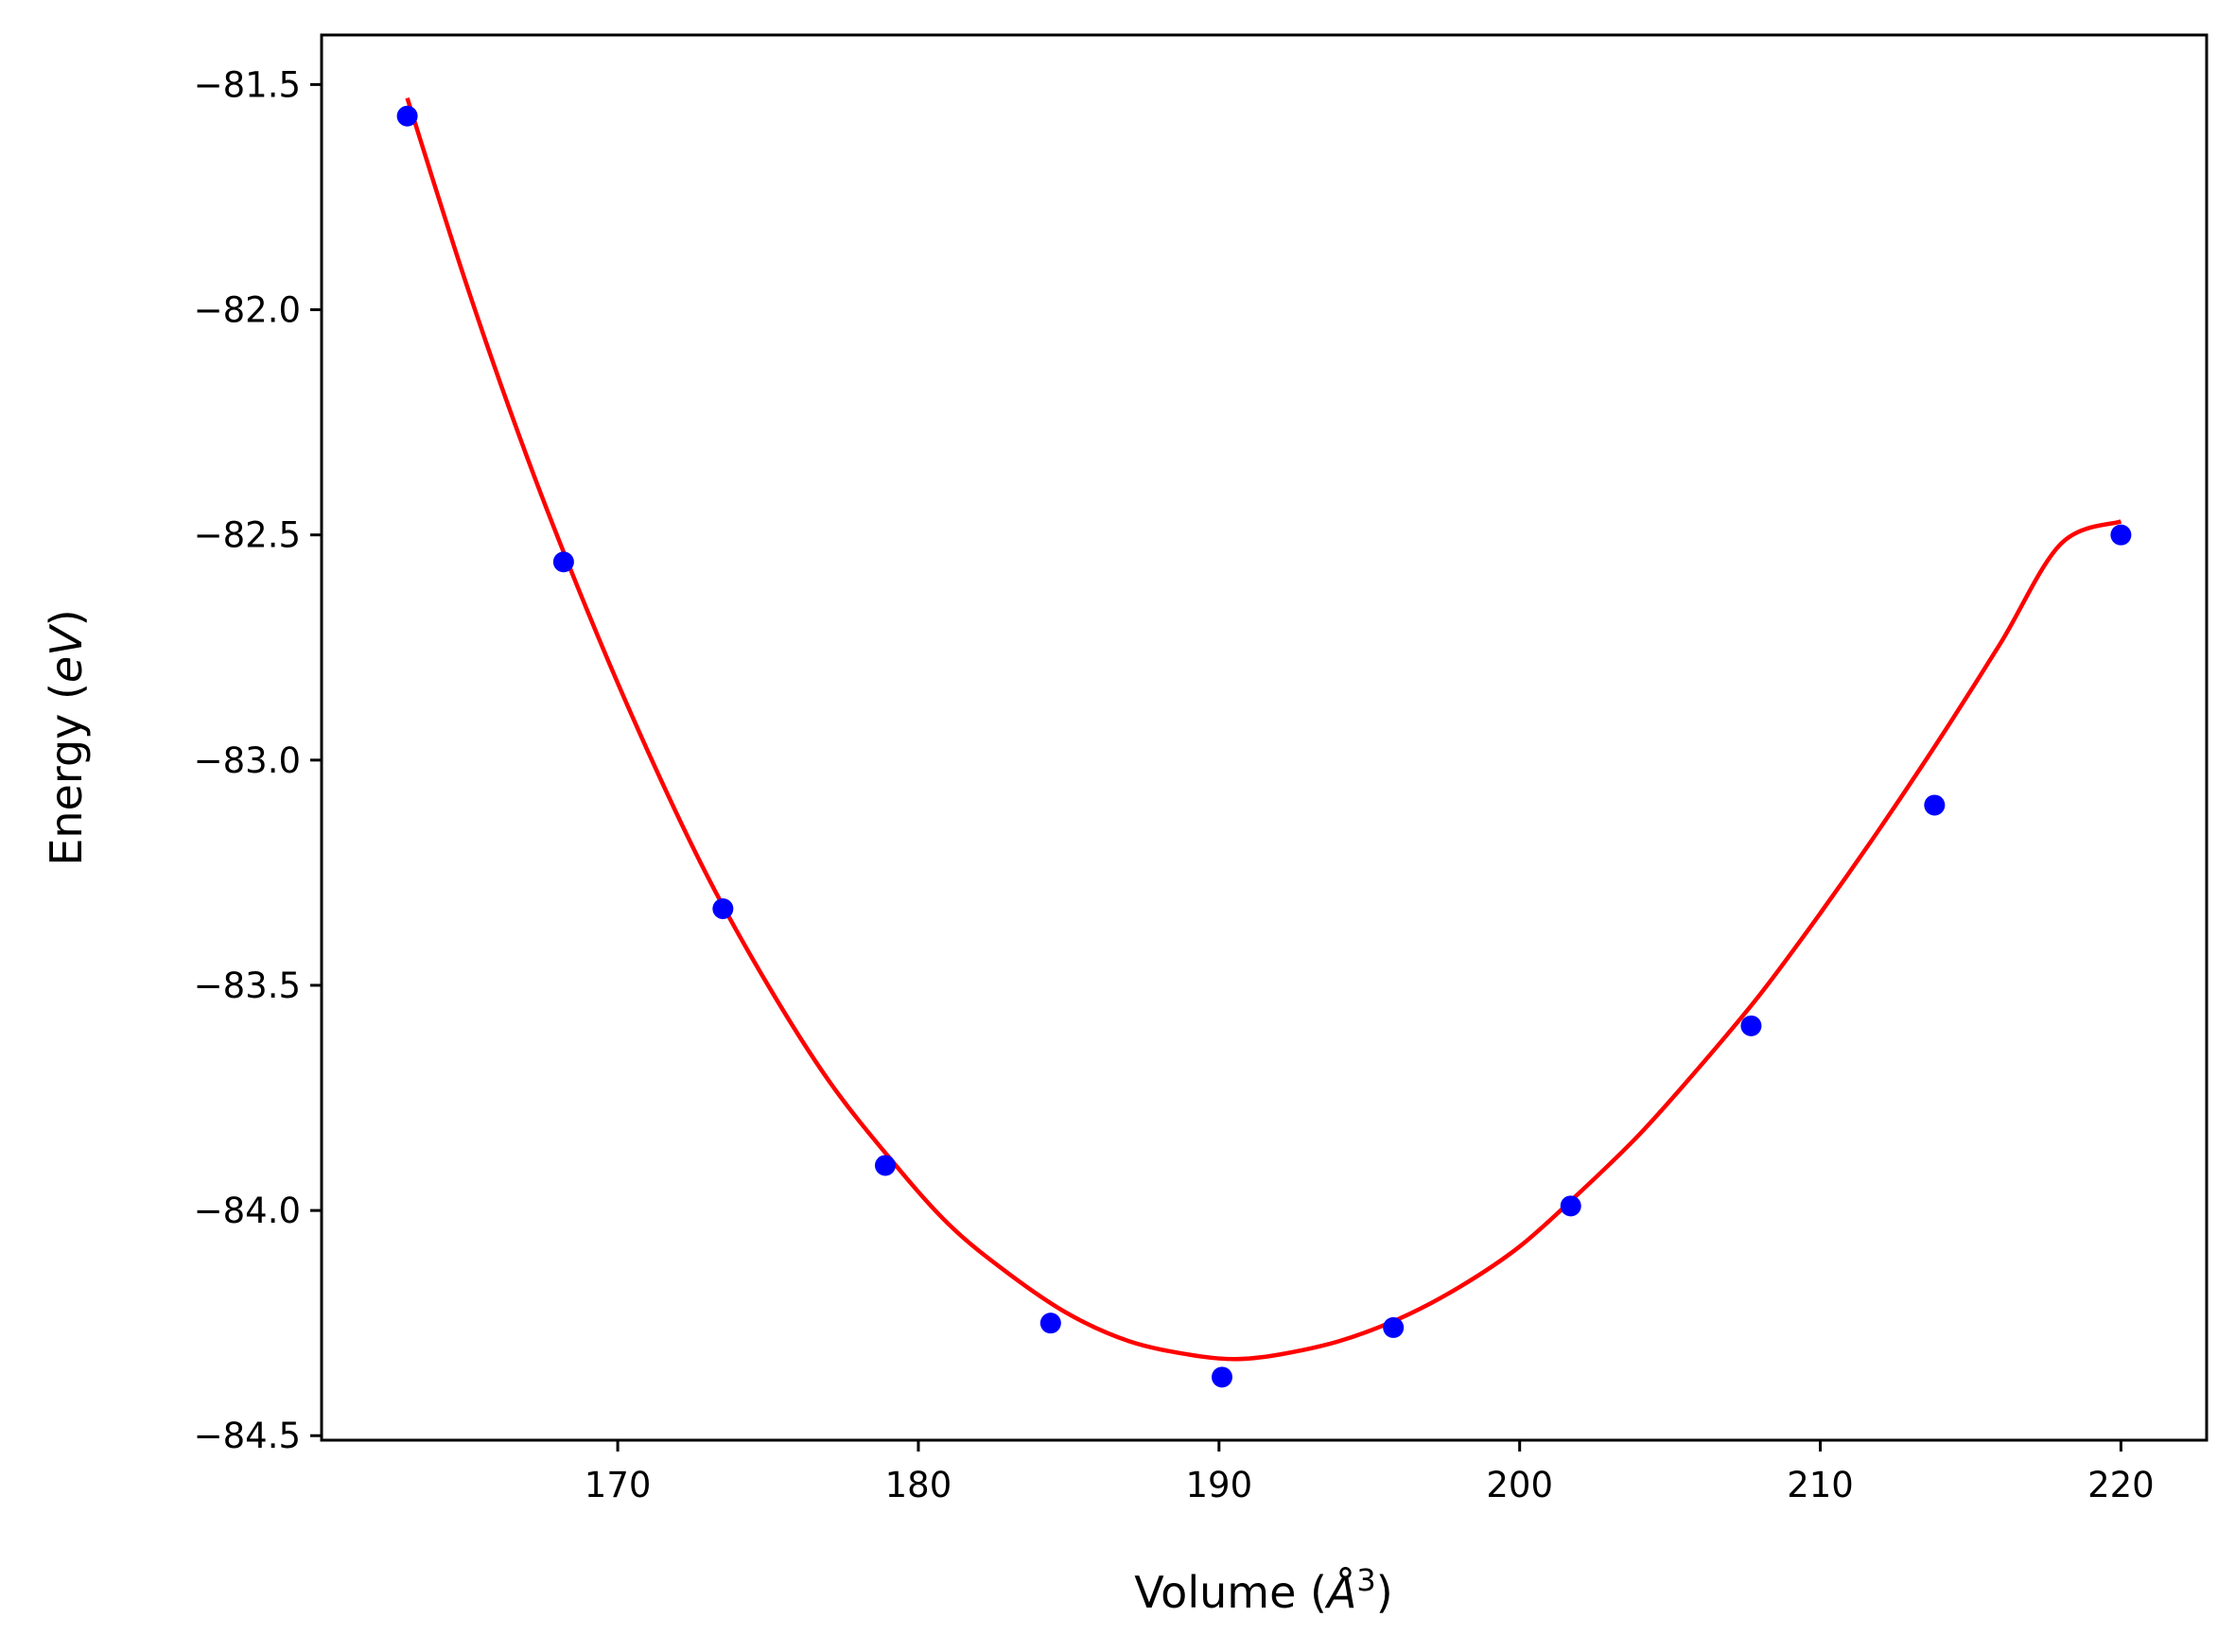  Describe the element at coordinates (1230, 1593) in the screenshot. I see `x-axis-label-prefix: Volume (` at that location.